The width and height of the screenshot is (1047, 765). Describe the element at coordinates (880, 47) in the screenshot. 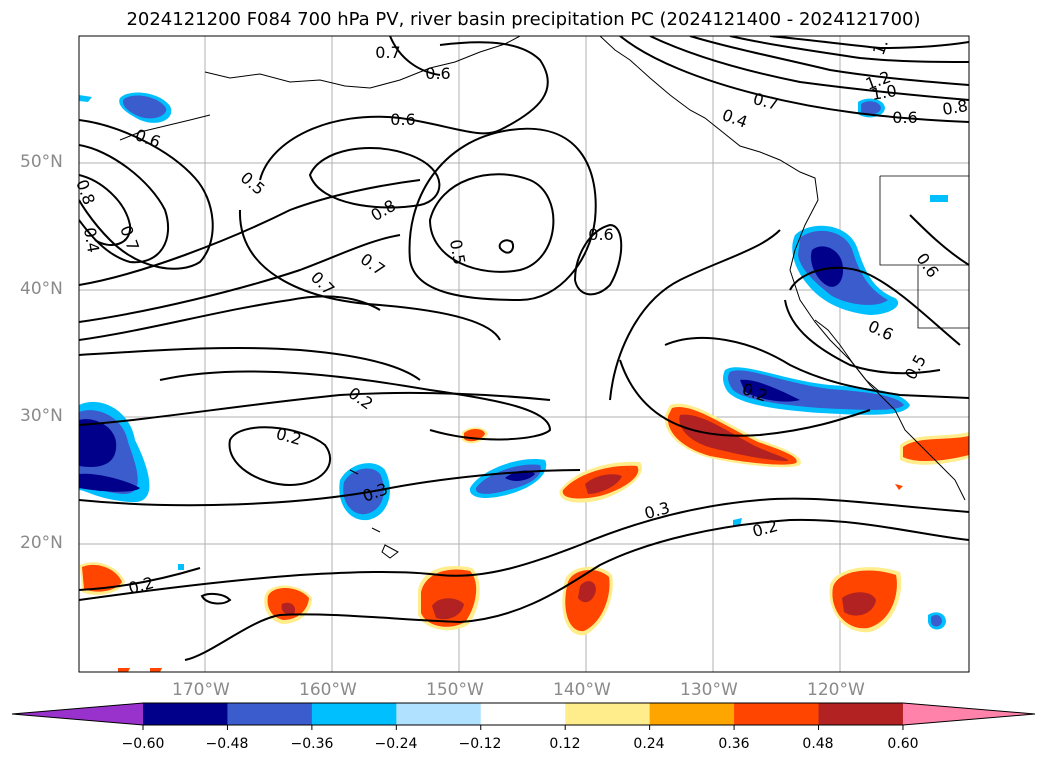

I see `contour-label: 1.` at that location.